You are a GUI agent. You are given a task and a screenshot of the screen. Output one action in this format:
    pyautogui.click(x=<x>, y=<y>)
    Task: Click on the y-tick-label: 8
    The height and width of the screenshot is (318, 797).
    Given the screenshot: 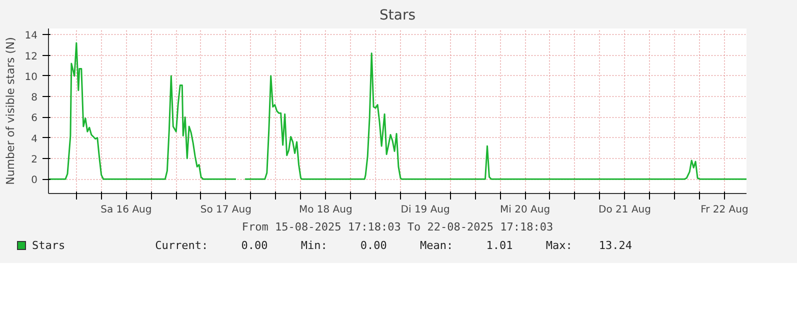 What is the action you would take?
    pyautogui.click(x=34, y=98)
    